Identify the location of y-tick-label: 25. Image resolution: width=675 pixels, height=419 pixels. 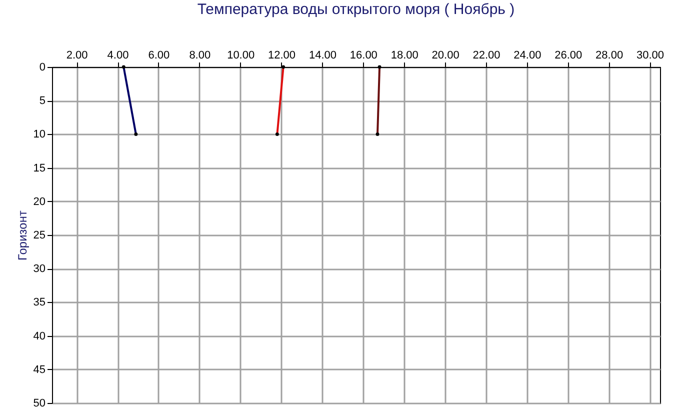
(39, 236).